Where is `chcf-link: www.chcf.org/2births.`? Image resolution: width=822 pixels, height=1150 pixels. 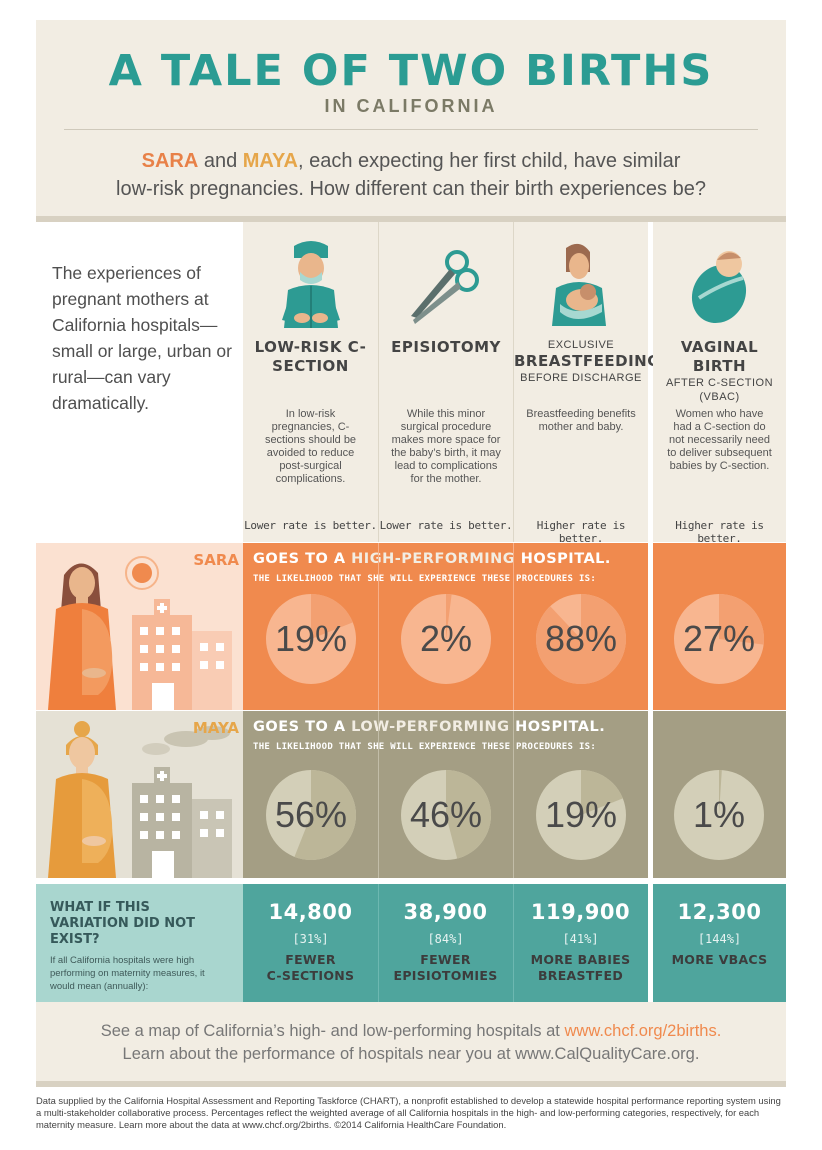
chcf-link: www.chcf.org/2births. is located at coordinates (643, 1031).